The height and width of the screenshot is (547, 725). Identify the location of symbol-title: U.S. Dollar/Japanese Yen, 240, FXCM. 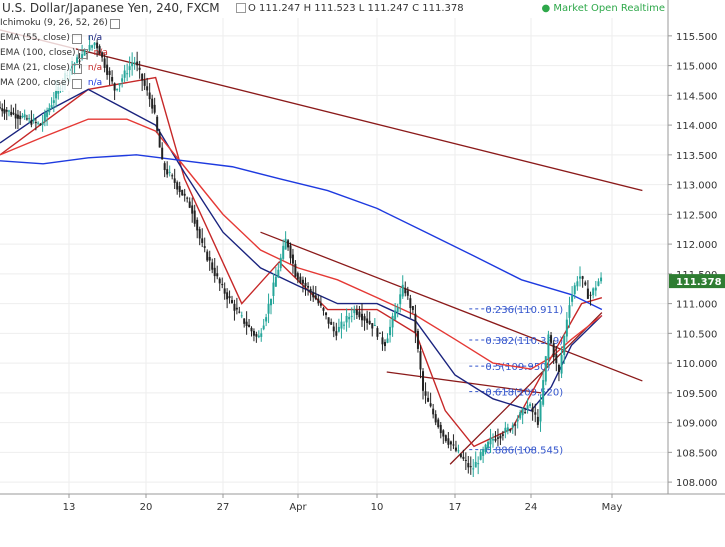
(111, 8).